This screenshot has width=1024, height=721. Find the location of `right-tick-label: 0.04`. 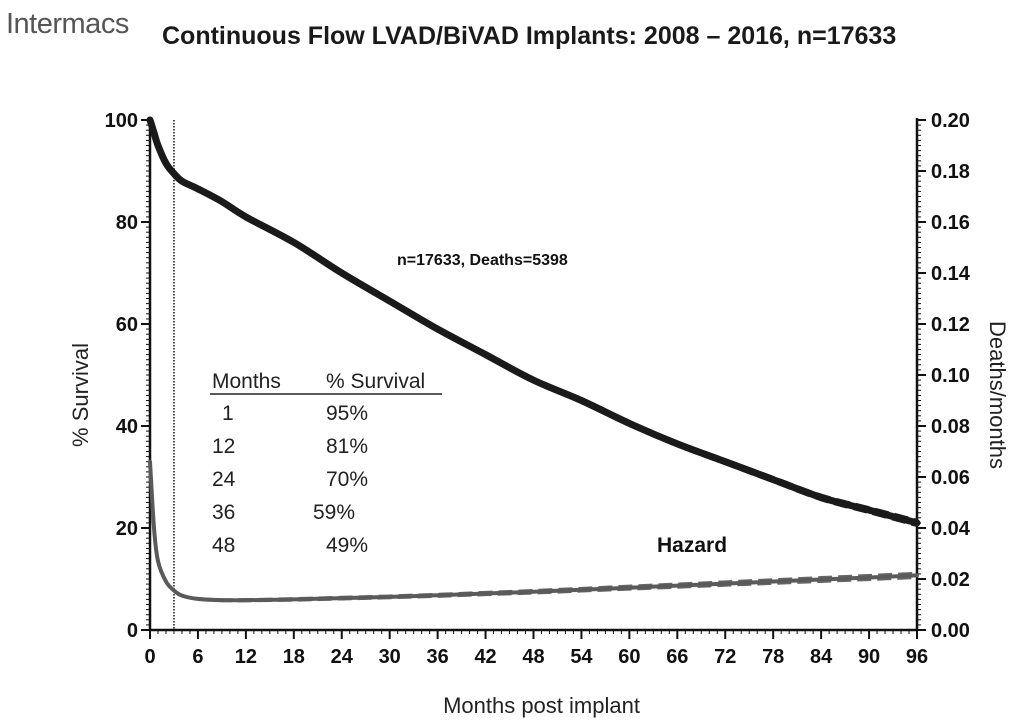

right-tick-label: 0.04 is located at coordinates (951, 529).